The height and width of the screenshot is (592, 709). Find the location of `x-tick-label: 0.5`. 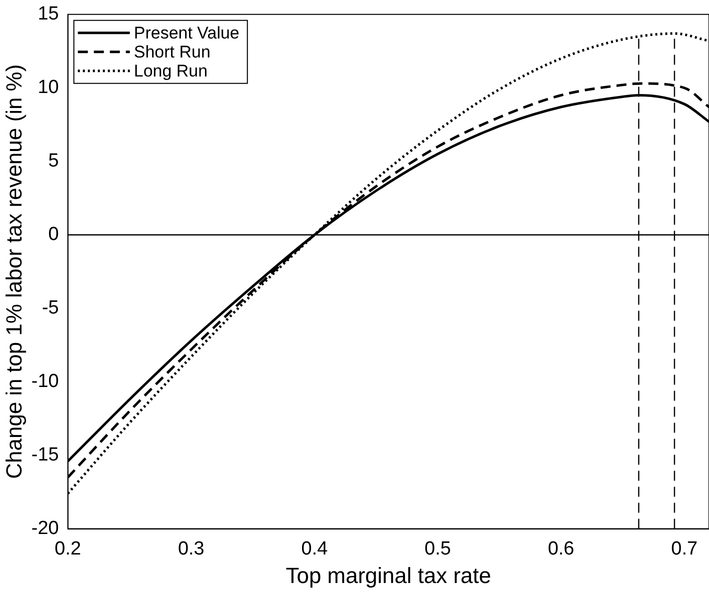

x-tick-label: 0.5 is located at coordinates (437, 549).